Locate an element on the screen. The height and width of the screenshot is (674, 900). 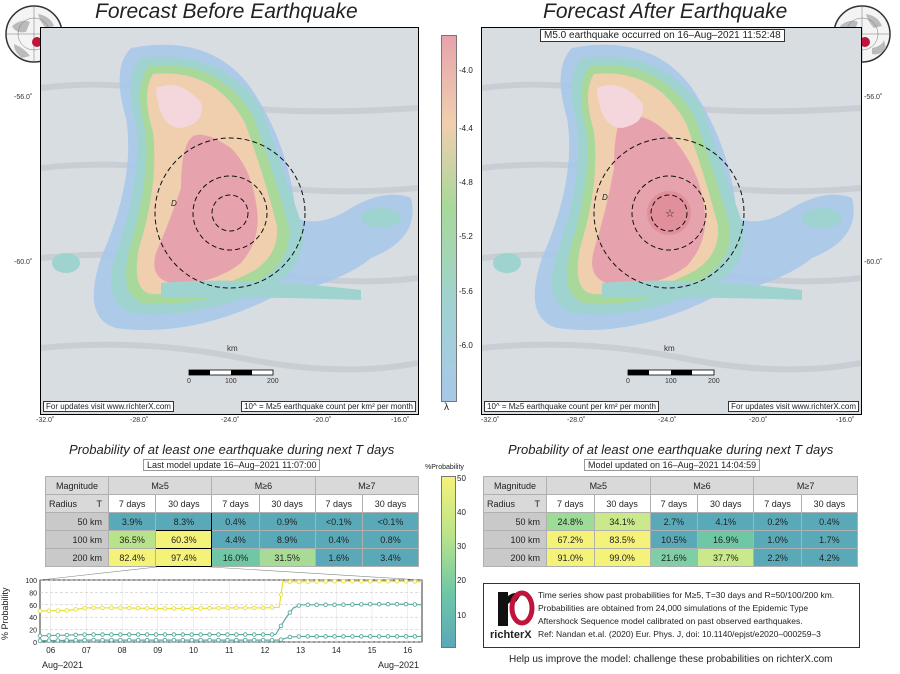
left-lon-label: -20.0˚ is located at coordinates (322, 420).